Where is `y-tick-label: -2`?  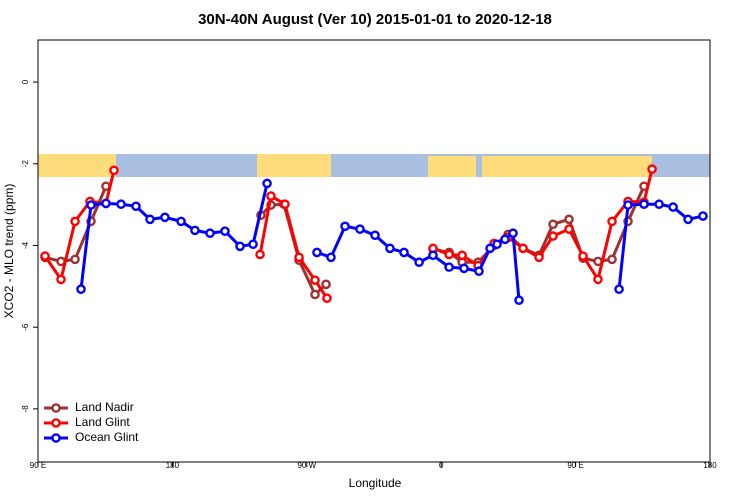 y-tick-label: -2 is located at coordinates (25, 164).